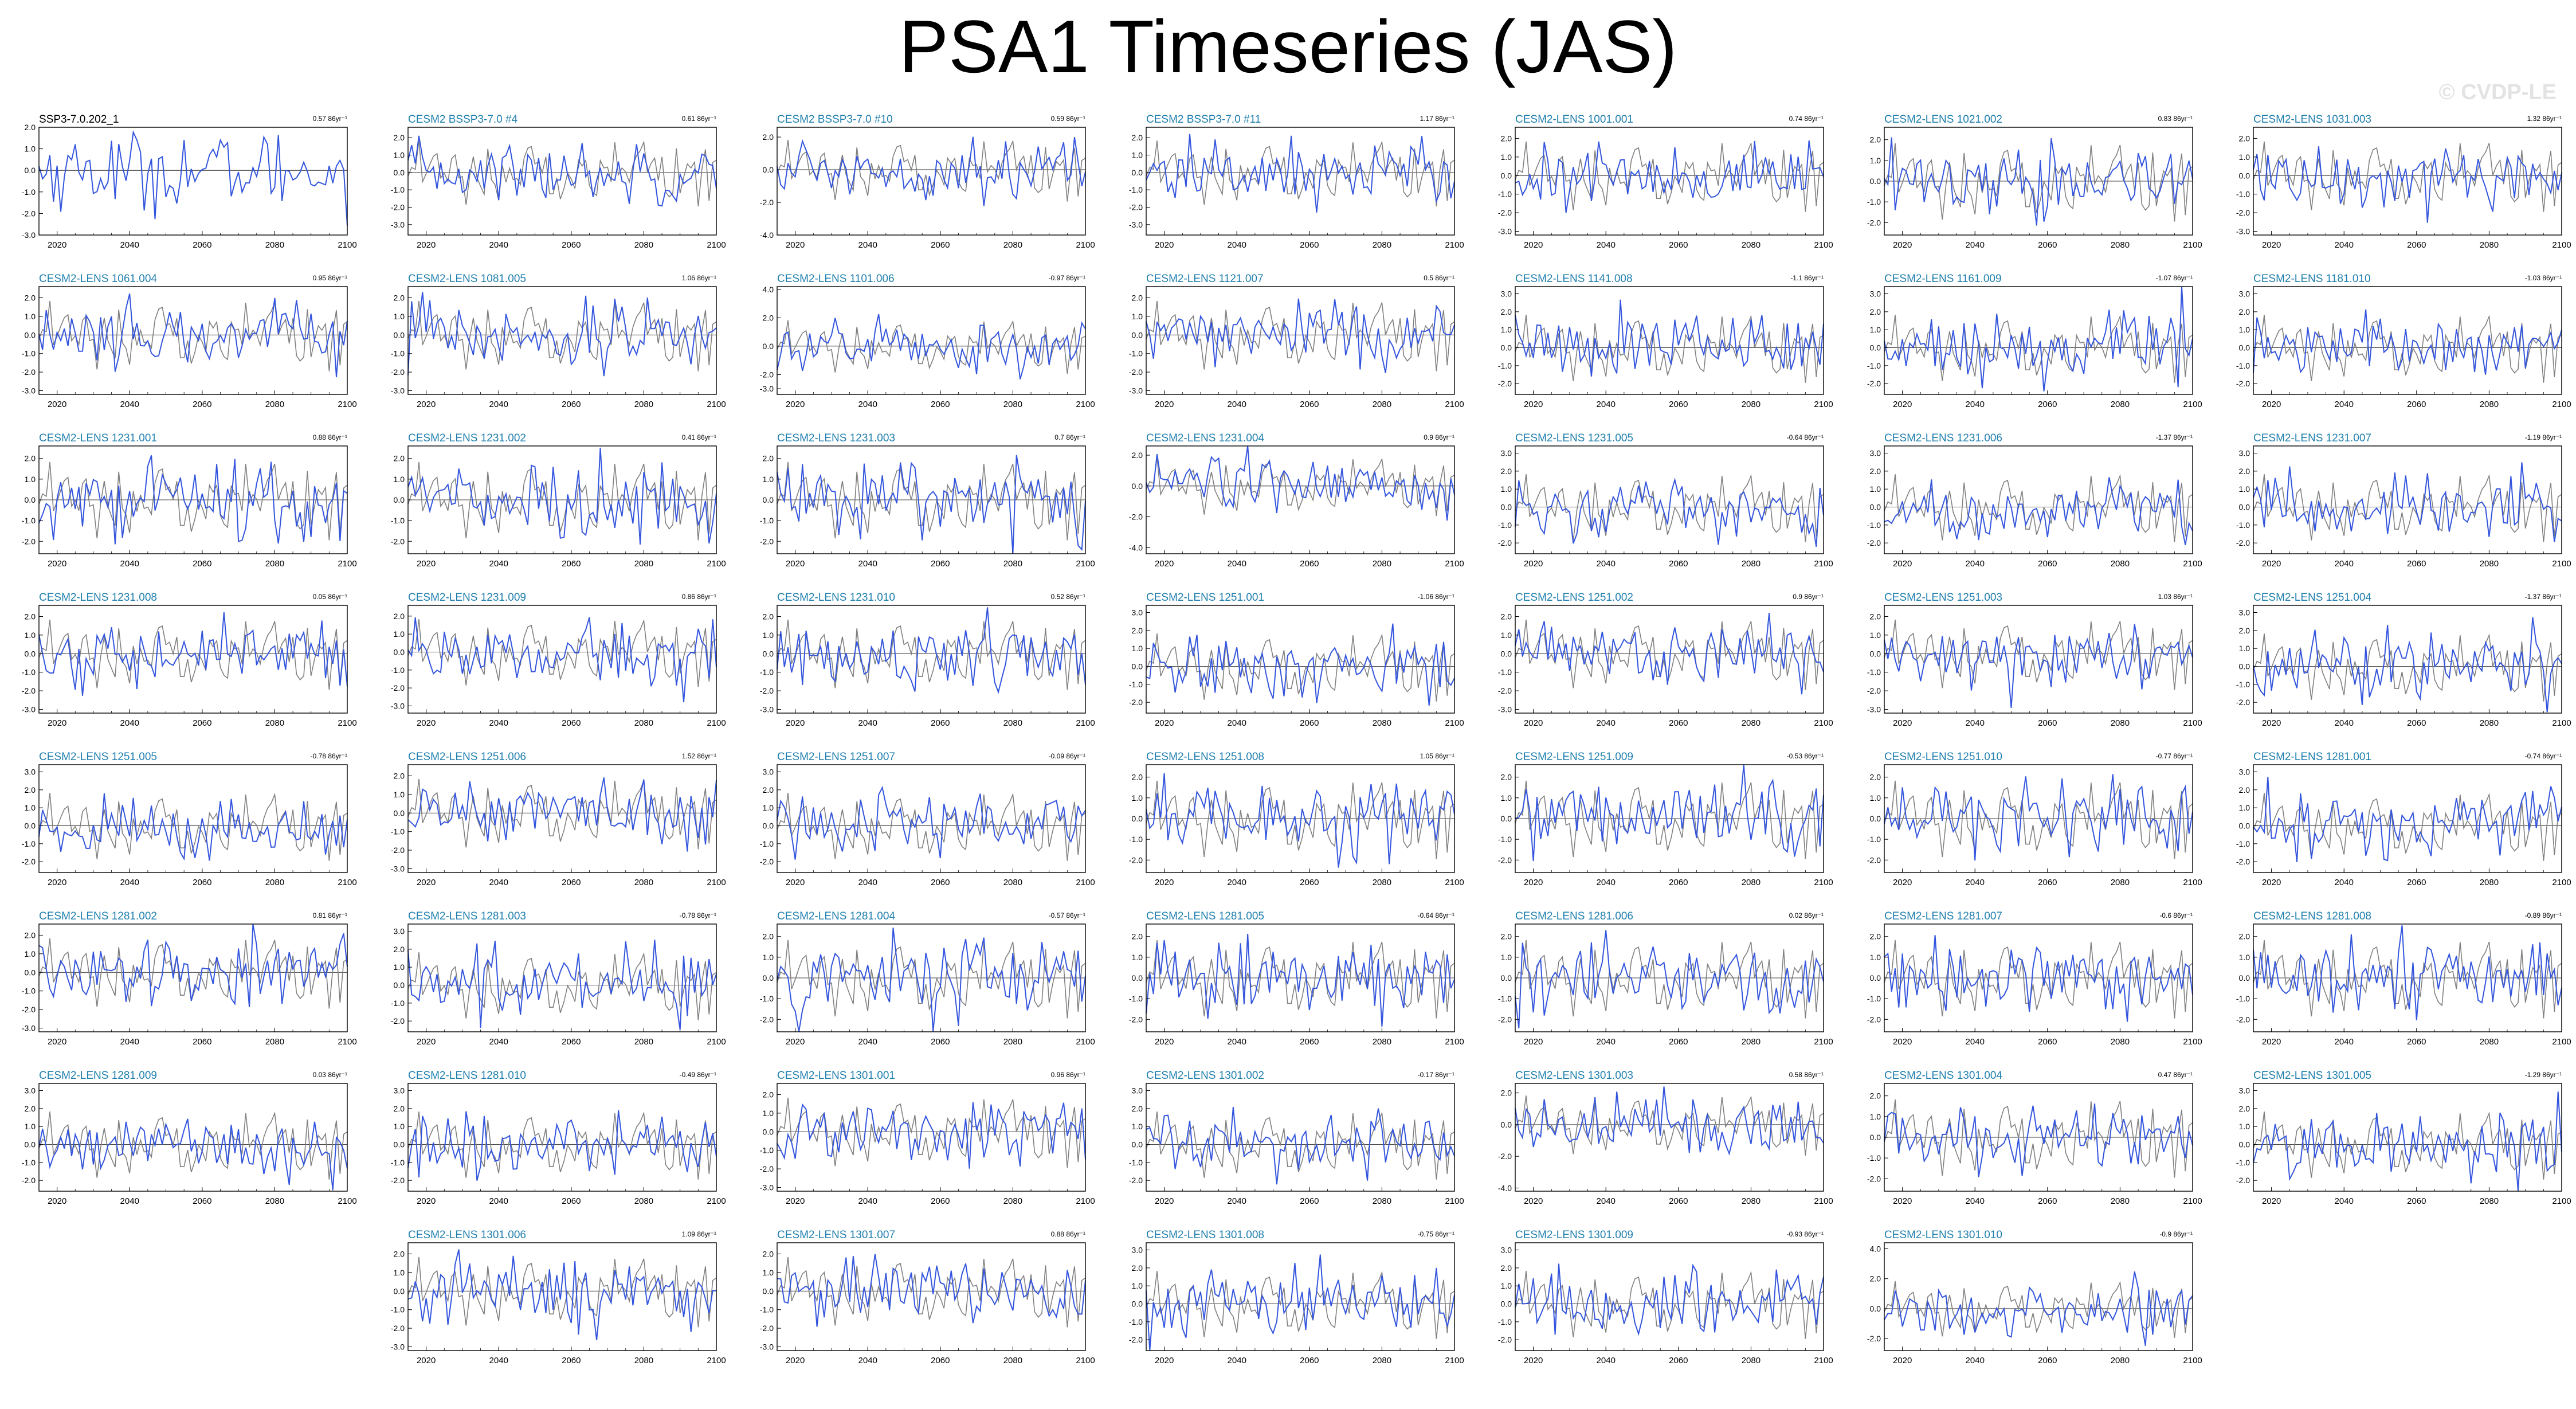 The width and height of the screenshot is (2576, 1409). What do you see at coordinates (836, 279) in the screenshot?
I see `panel-title: CESM2-LENS 1101.006` at bounding box center [836, 279].